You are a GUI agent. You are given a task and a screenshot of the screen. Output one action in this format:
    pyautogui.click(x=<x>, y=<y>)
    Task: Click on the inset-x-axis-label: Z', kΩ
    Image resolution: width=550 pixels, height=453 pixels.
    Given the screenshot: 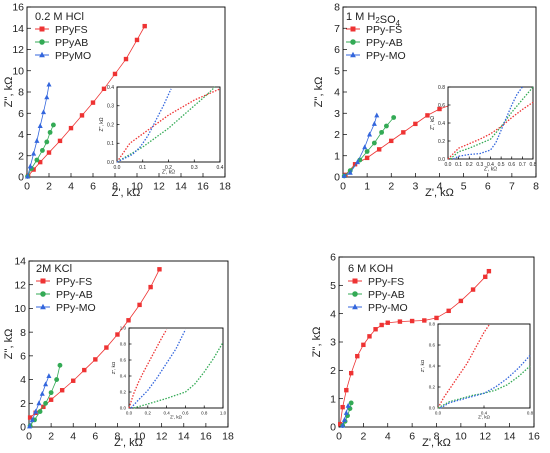 What is the action you would take?
    pyautogui.click(x=484, y=416)
    